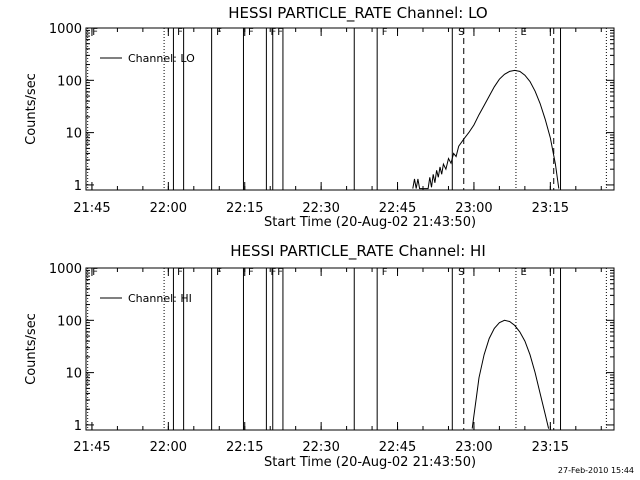 This screenshot has width=640, height=480. I want to click on footer-timestamp: 27-Feb-2010 15:44, so click(595, 470).